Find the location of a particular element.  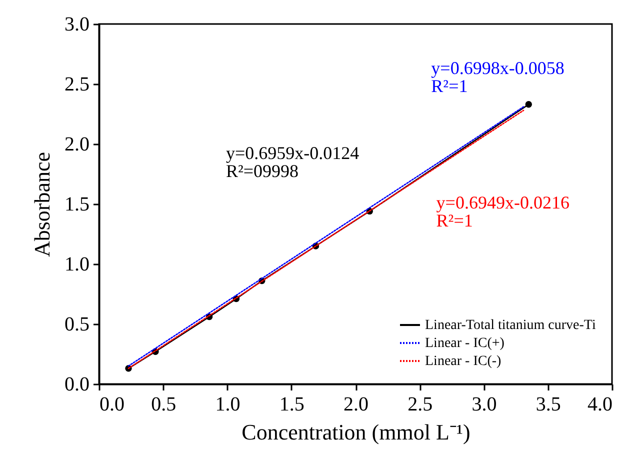

y-tick-label: 2.5 is located at coordinates (77, 85).